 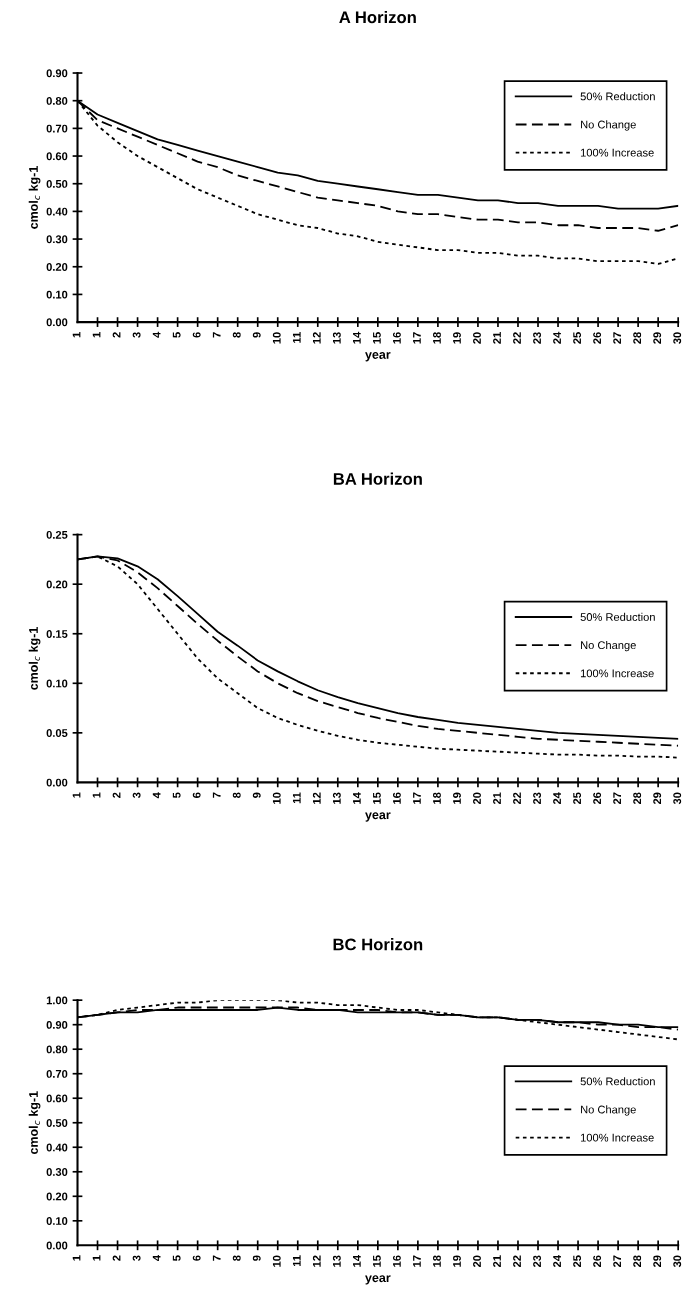 I want to click on x-tick-label: 27, so click(x=617, y=798).